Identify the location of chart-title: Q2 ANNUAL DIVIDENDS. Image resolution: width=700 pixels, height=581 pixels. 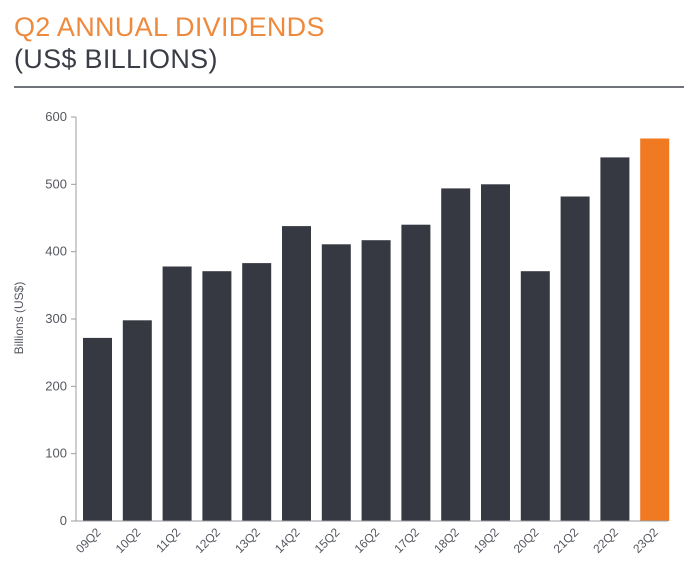
(169, 27).